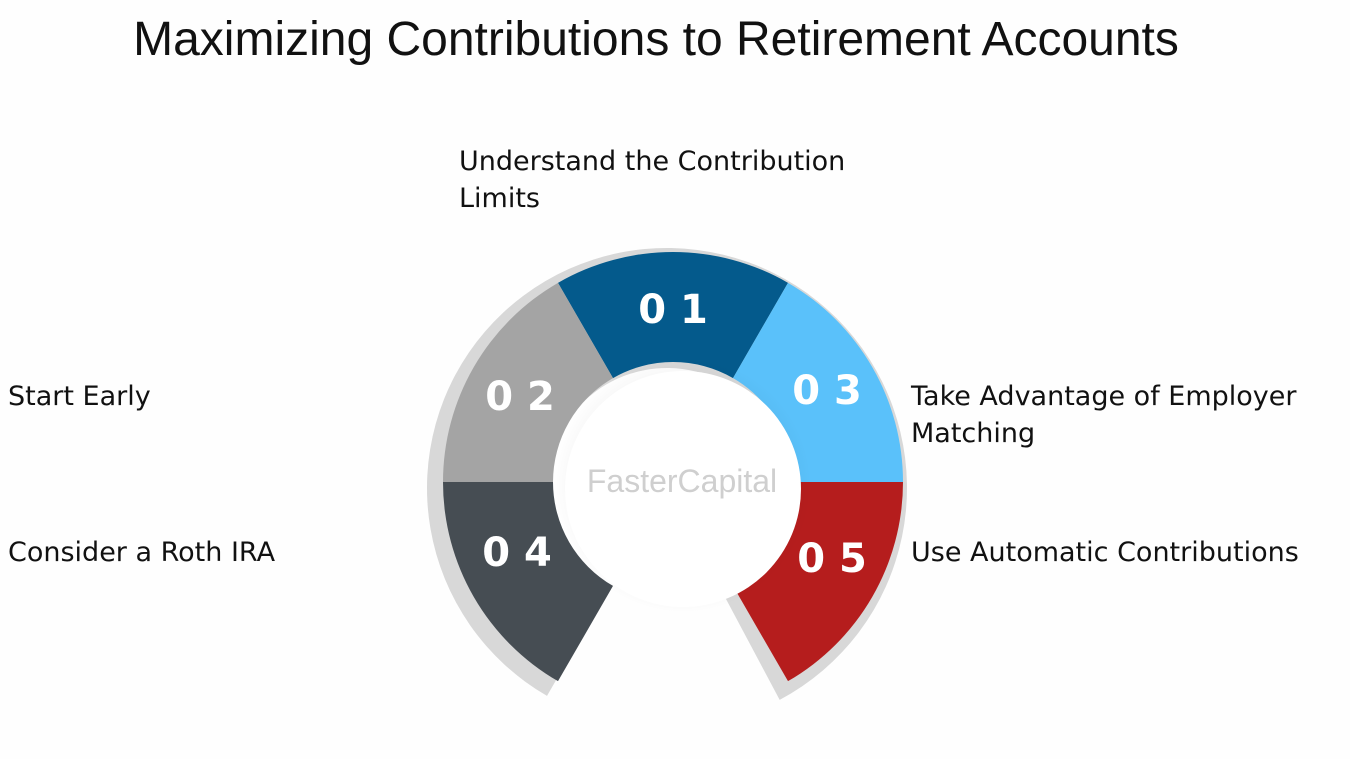 This screenshot has width=1350, height=759. Describe the element at coordinates (673, 310) in the screenshot. I see `step-1-number: 0 1` at that location.